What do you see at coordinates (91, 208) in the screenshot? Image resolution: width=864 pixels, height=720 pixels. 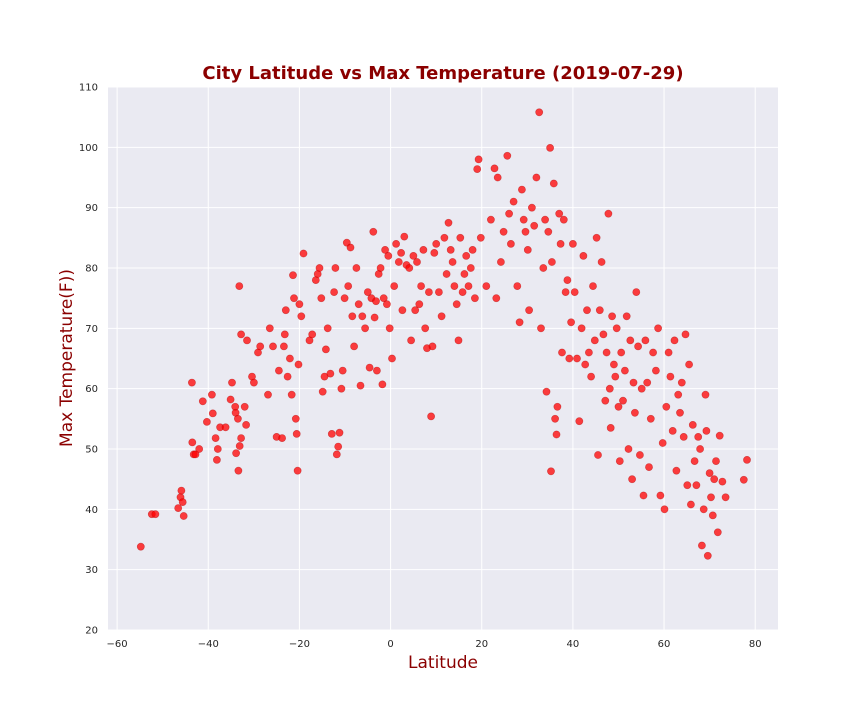 I see `y-tick-label: 90` at bounding box center [91, 208].